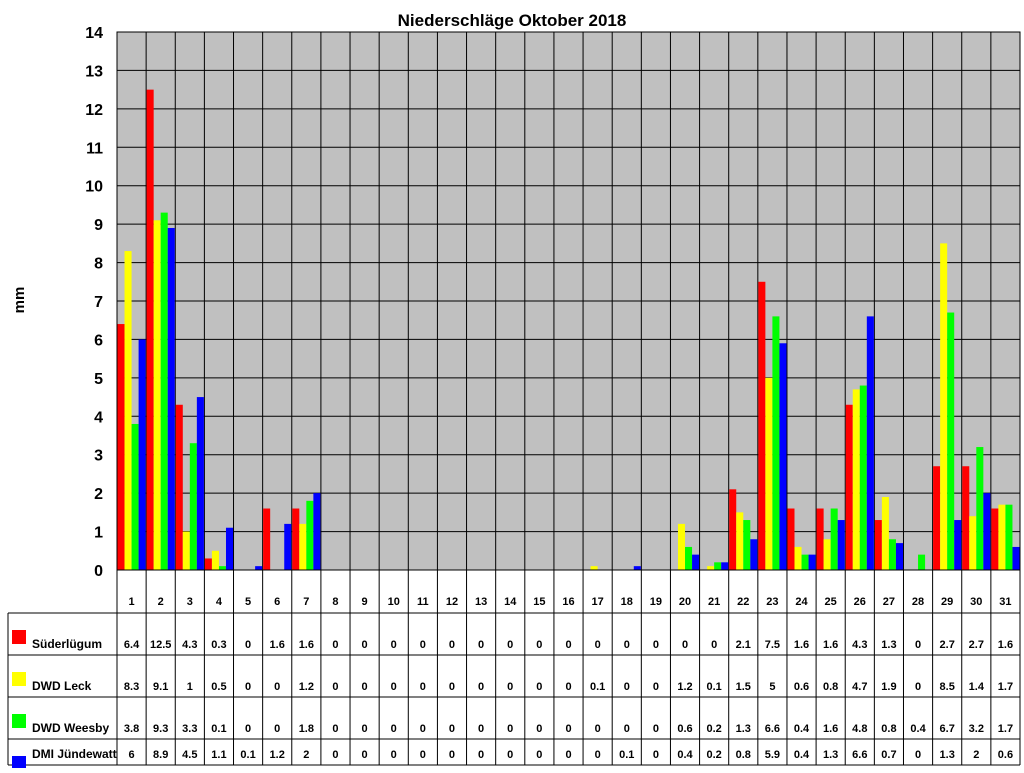 Image resolution: width=1024 pixels, height=773 pixels. I want to click on data-cell: 6, so click(132, 755).